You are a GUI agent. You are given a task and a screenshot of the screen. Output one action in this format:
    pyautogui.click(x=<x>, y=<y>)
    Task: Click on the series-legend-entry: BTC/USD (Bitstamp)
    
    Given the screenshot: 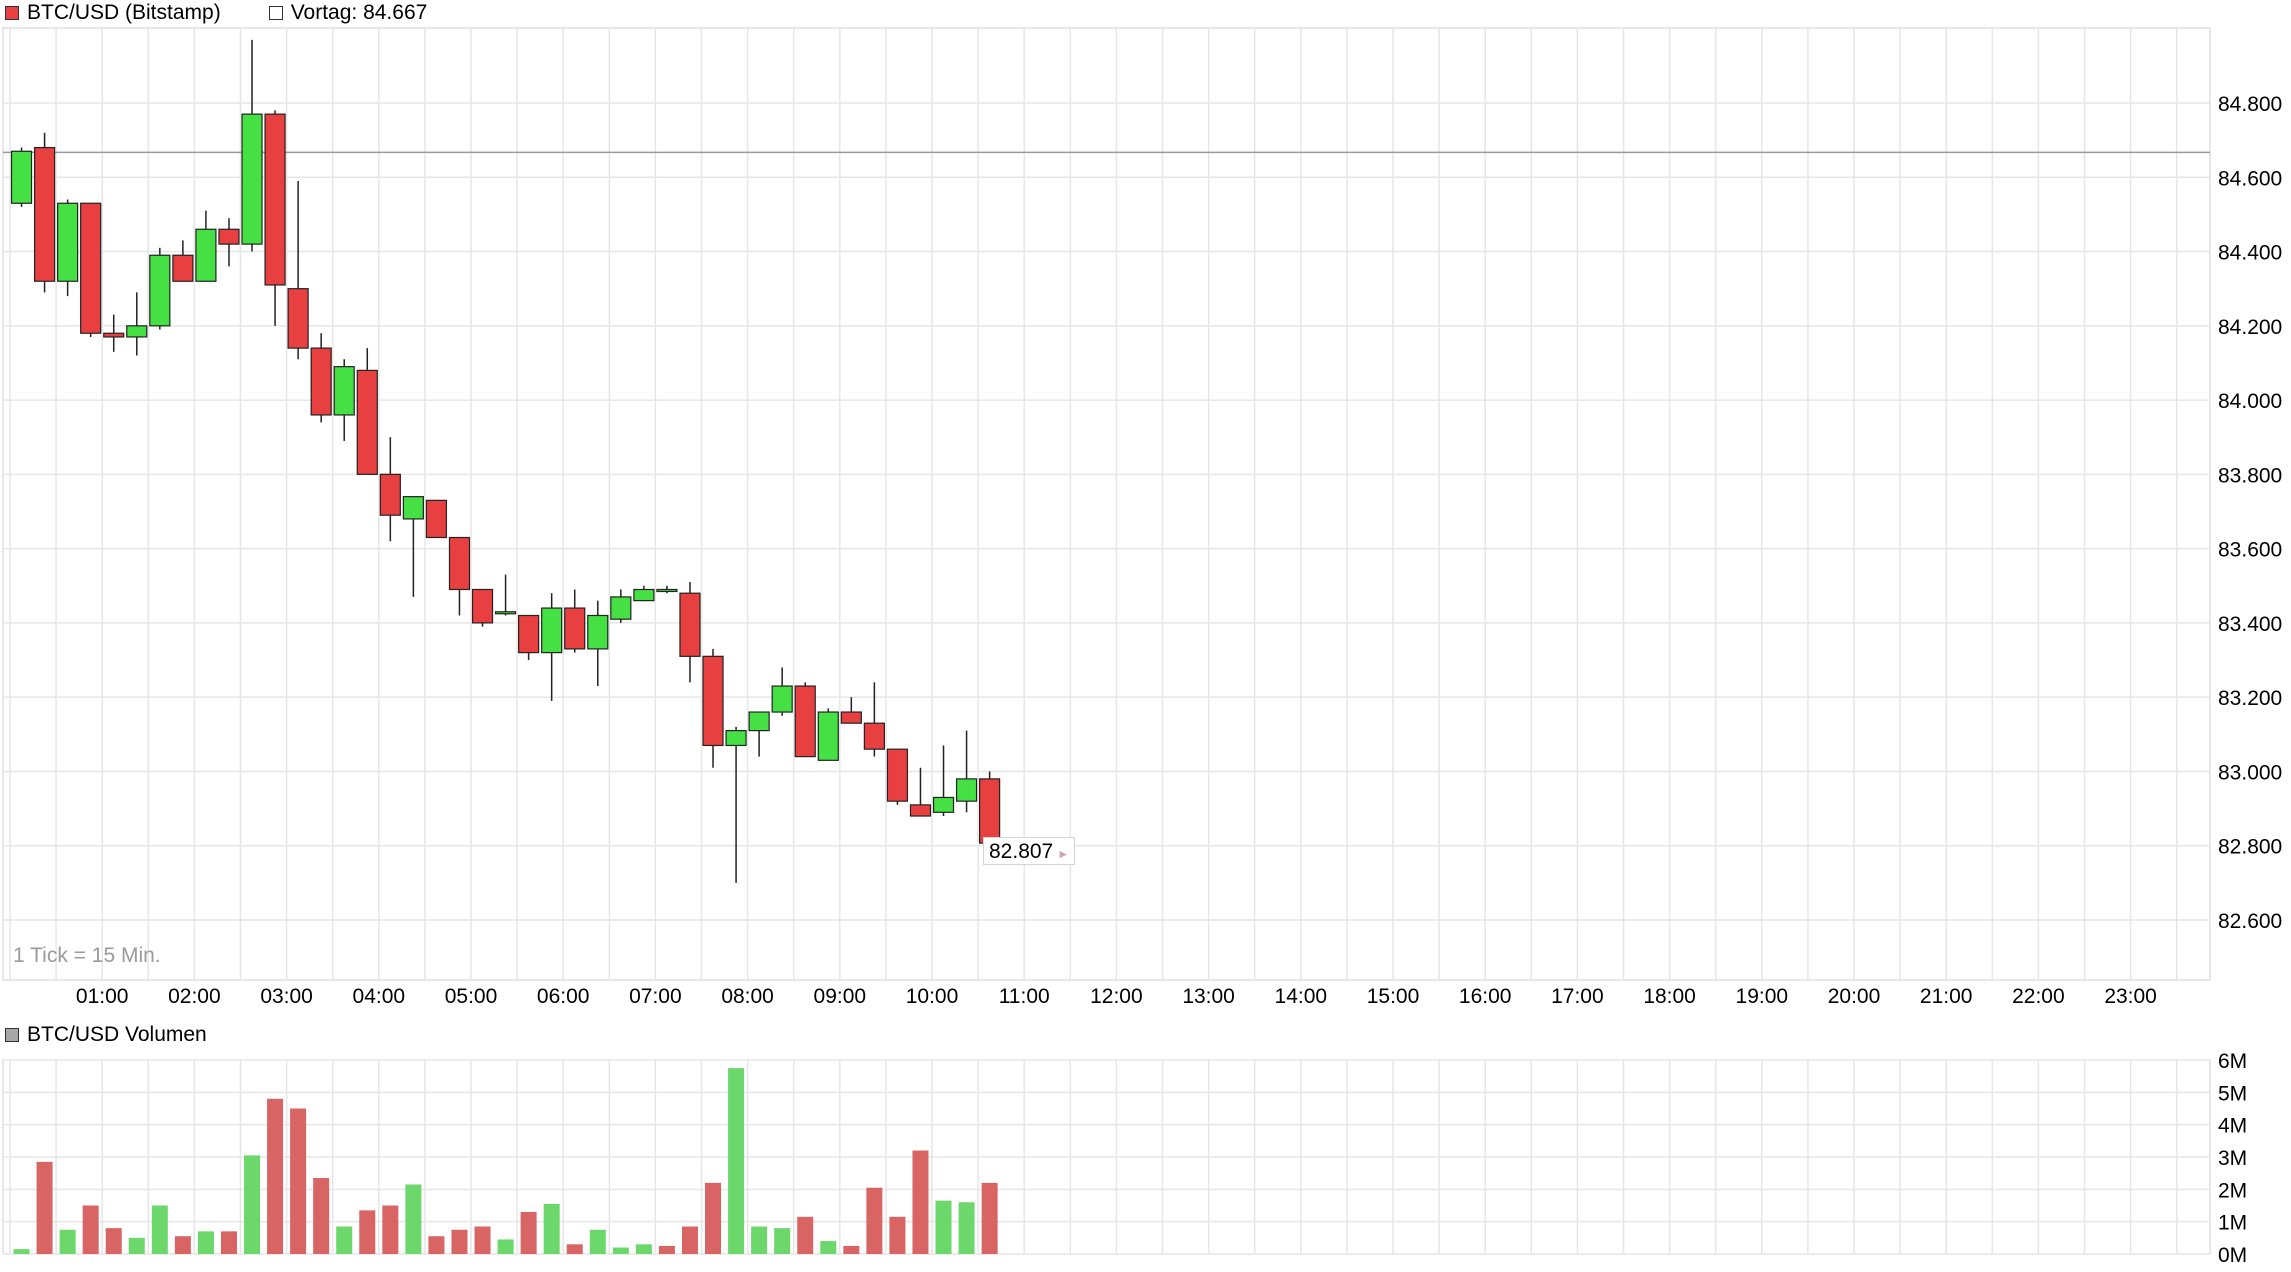 What is the action you would take?
    pyautogui.click(x=113, y=13)
    